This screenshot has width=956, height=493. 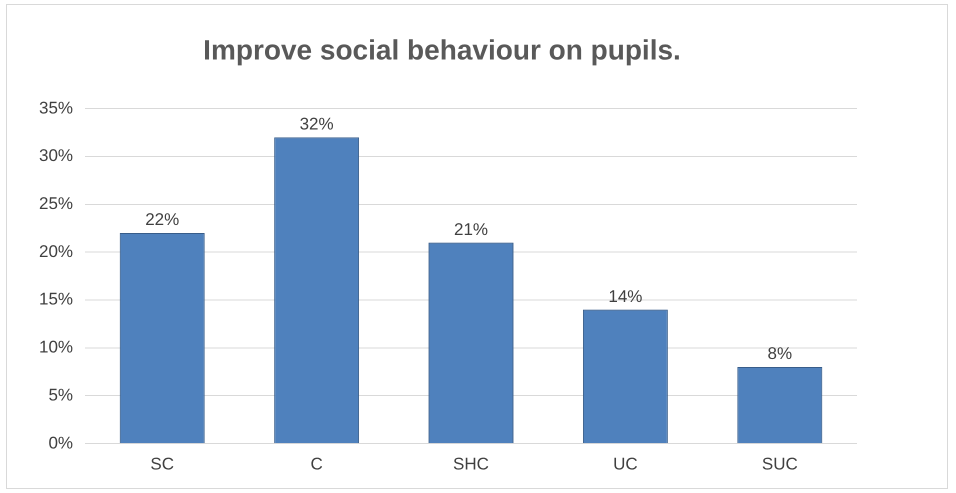 What do you see at coordinates (56, 299) in the screenshot?
I see `y-tick-label: 15%` at bounding box center [56, 299].